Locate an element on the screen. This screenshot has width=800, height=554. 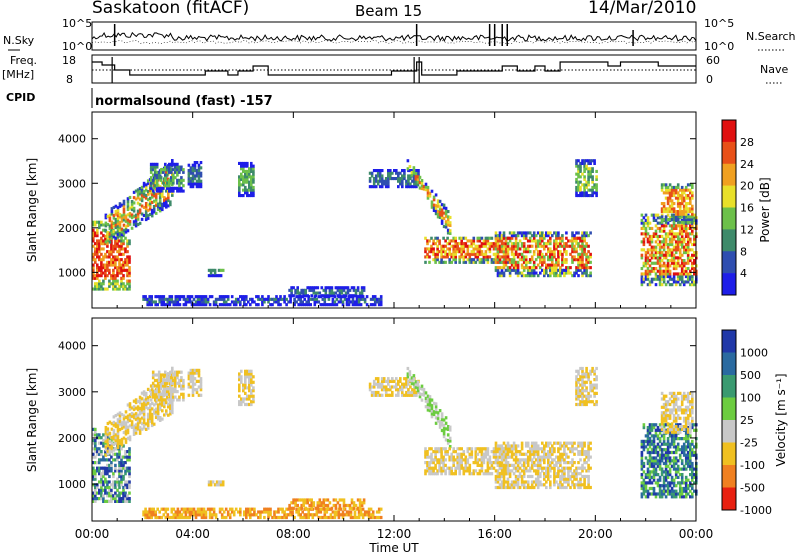
x-tick-label: 16:00 is located at coordinates (494, 534).